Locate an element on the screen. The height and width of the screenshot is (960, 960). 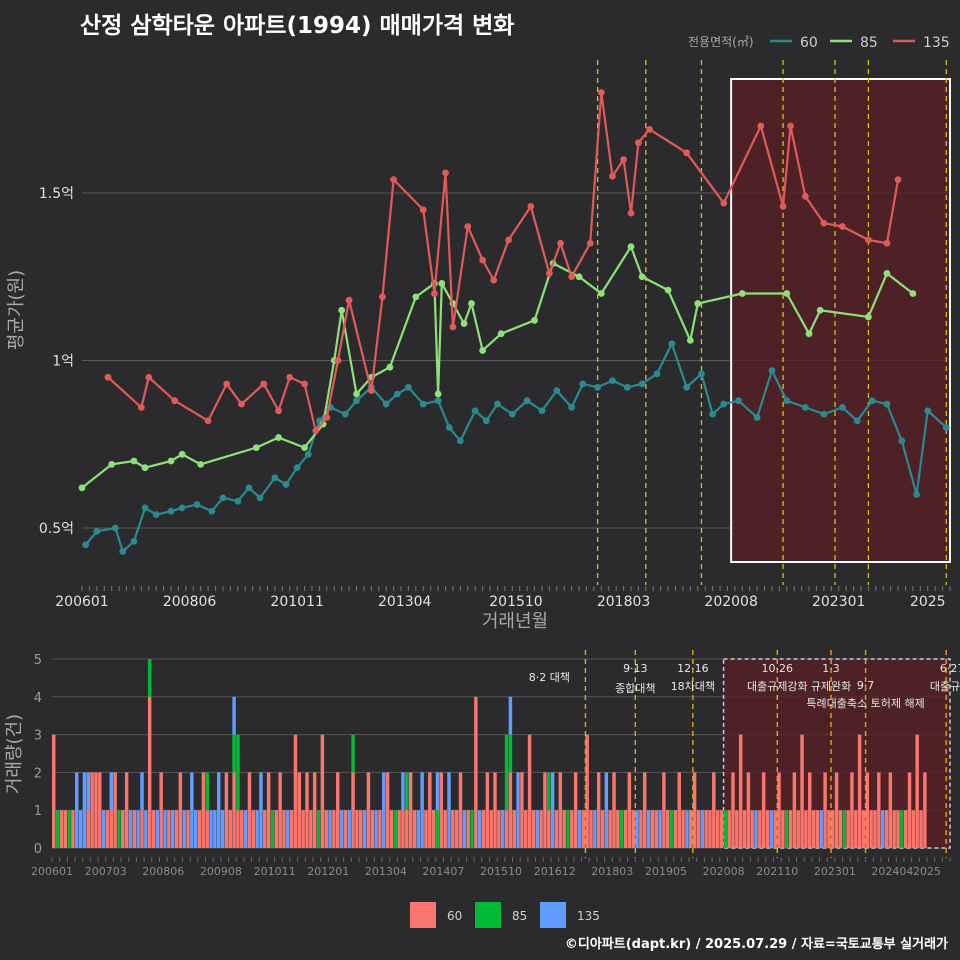
bar-x-tick-label: 200703 is located at coordinates (106, 871).